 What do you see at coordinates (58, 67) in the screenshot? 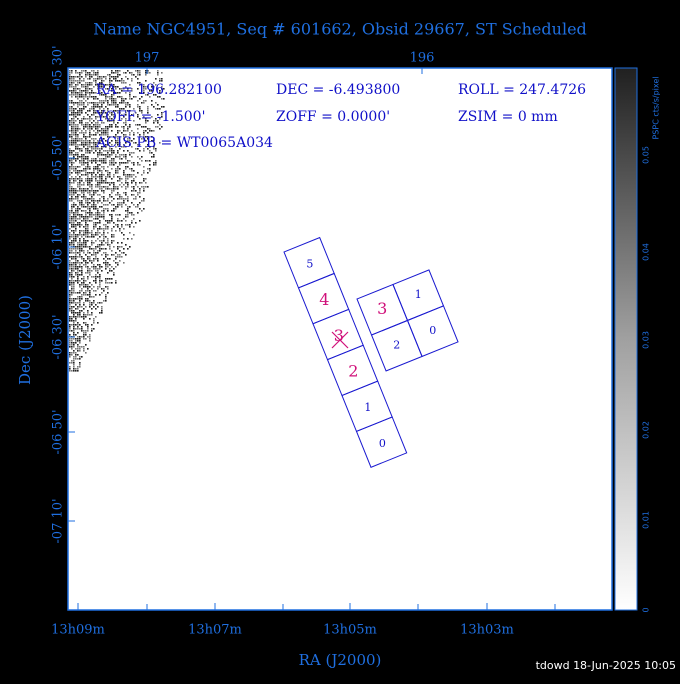
I see `left-tick-label: -05 30'` at bounding box center [58, 67].